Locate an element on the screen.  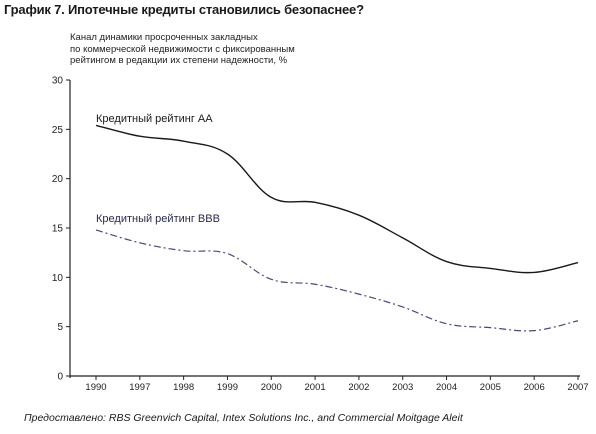
x-tick-label: 2007 is located at coordinates (577, 387).